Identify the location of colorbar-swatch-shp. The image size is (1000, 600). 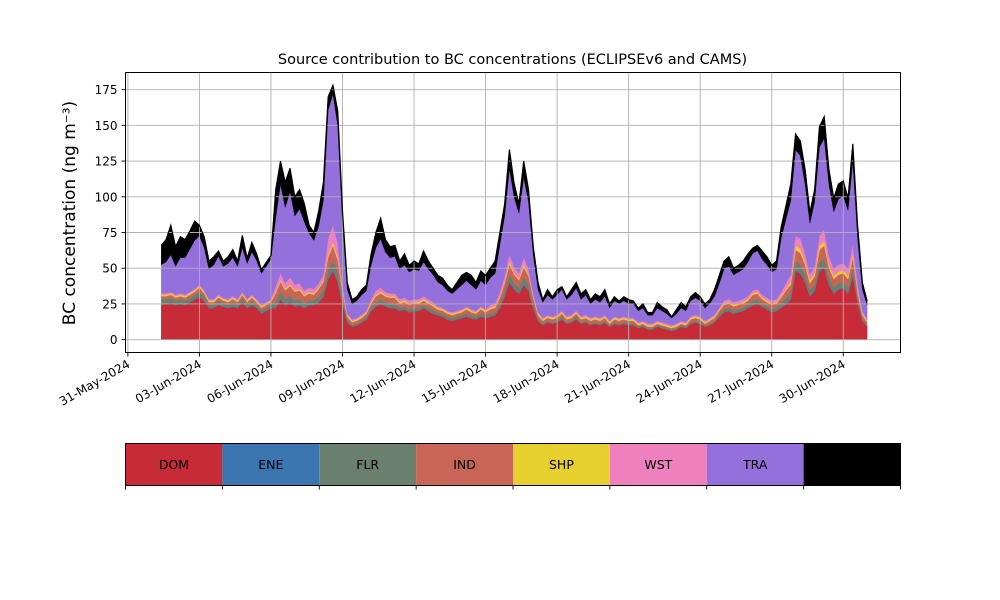
(561, 464).